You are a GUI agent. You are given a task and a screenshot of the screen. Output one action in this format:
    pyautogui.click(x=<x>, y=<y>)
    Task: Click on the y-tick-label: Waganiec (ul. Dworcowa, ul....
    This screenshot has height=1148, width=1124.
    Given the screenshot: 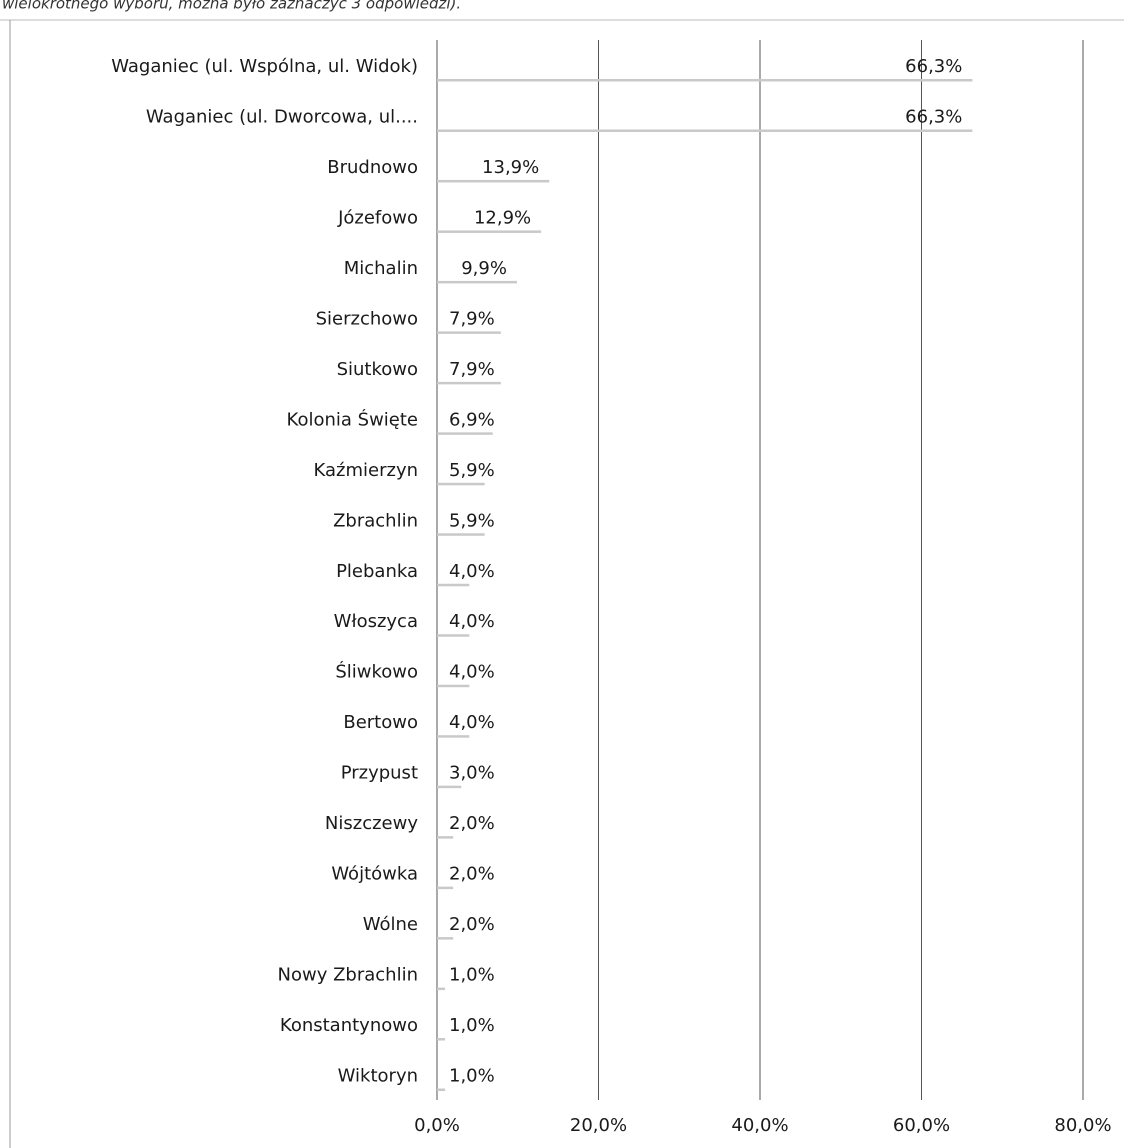 What is the action you would take?
    pyautogui.click(x=282, y=116)
    